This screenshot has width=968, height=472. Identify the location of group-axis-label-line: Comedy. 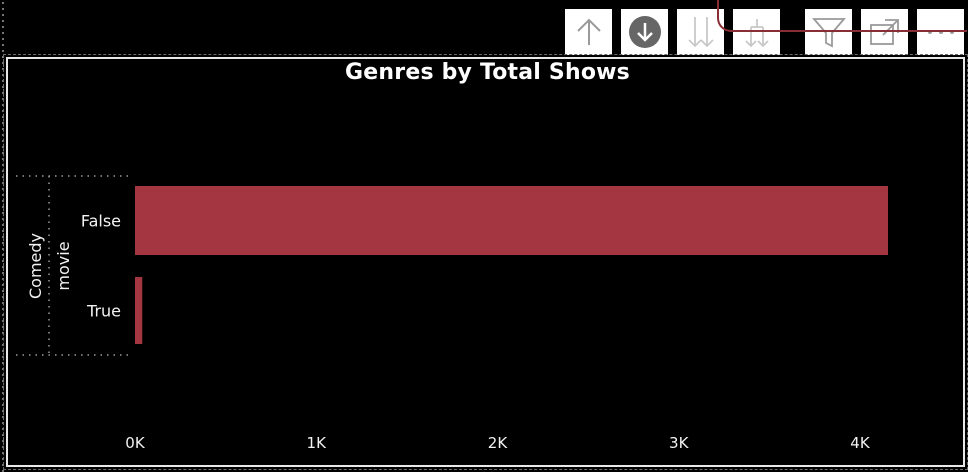
(35, 266).